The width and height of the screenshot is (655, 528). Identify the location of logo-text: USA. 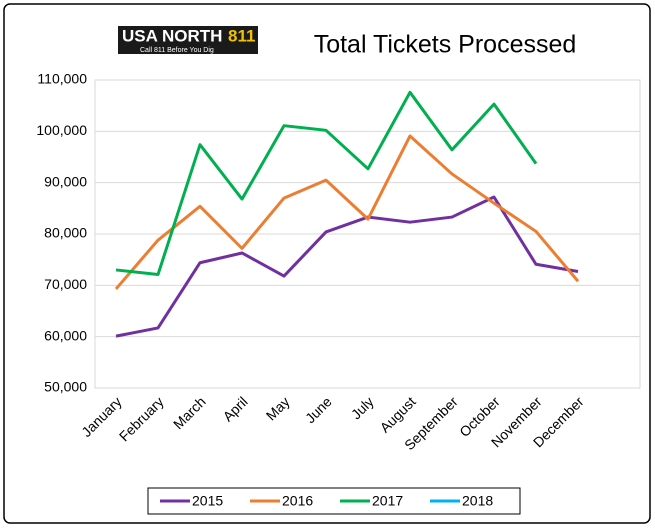
(140, 35).